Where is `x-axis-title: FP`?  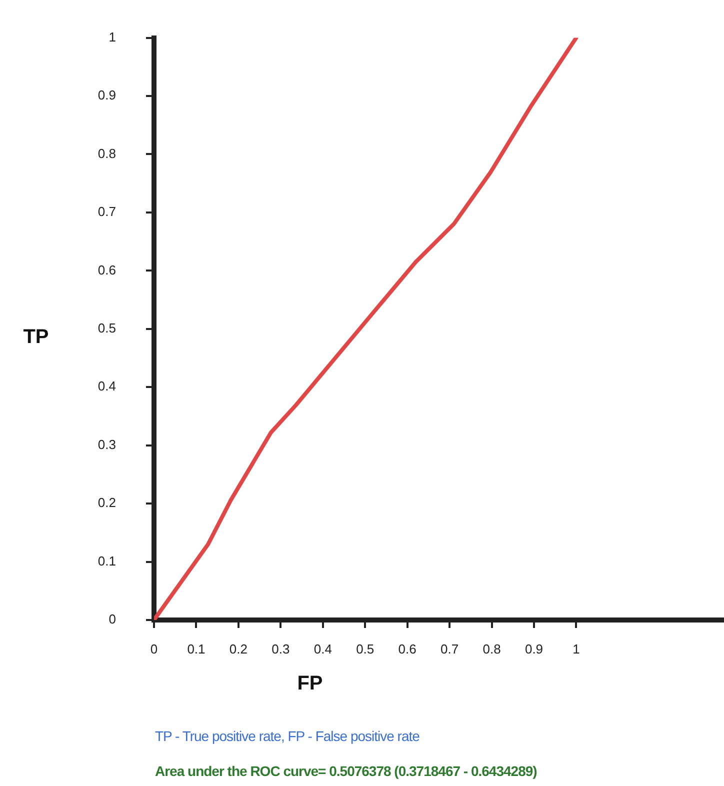
x-axis-title: FP is located at coordinates (310, 683).